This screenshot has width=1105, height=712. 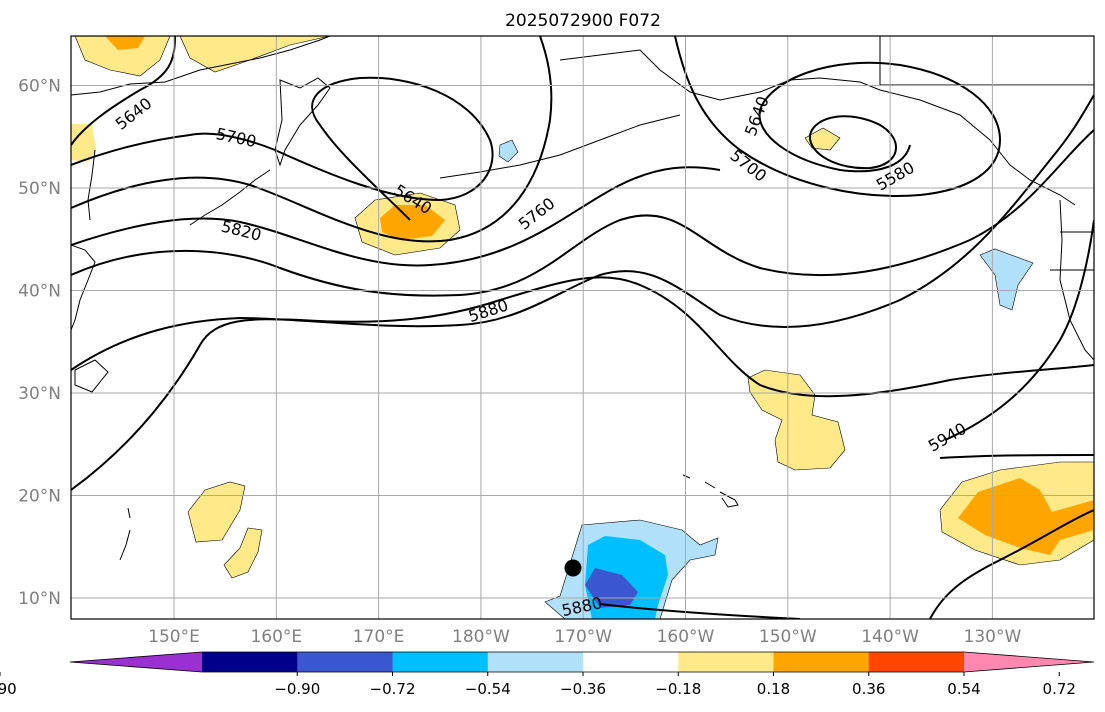 What do you see at coordinates (1029, 662) in the screenshot?
I see `colorbar-max-extension` at bounding box center [1029, 662].